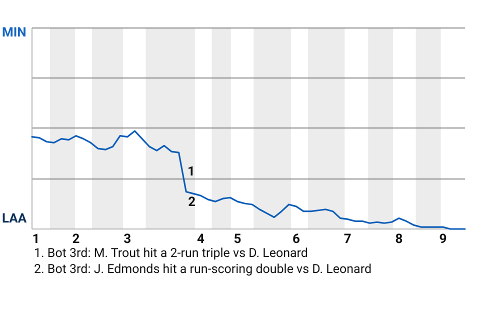 The image size is (480, 320). I want to click on x-tick-label: 7, so click(348, 239).